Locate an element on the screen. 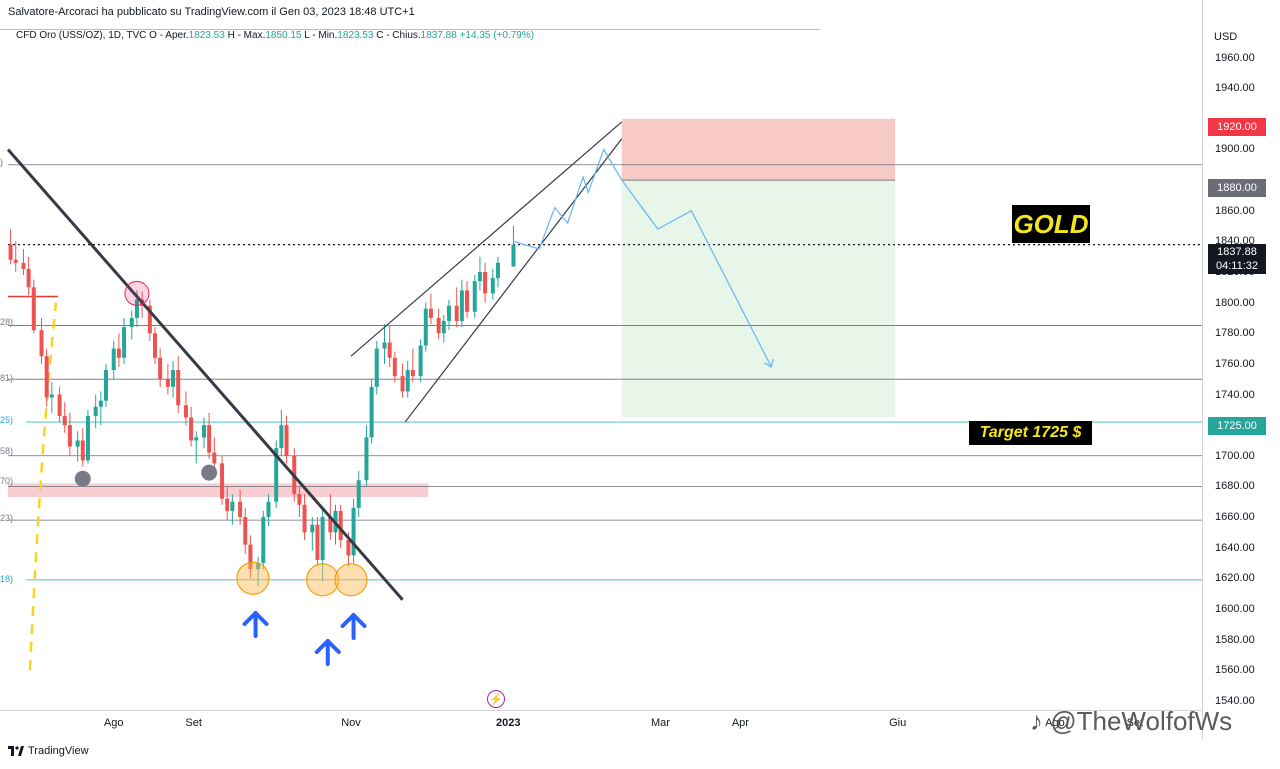 The width and height of the screenshot is (1280, 769). watermark-text: @TheWolfofWs is located at coordinates (1141, 721).